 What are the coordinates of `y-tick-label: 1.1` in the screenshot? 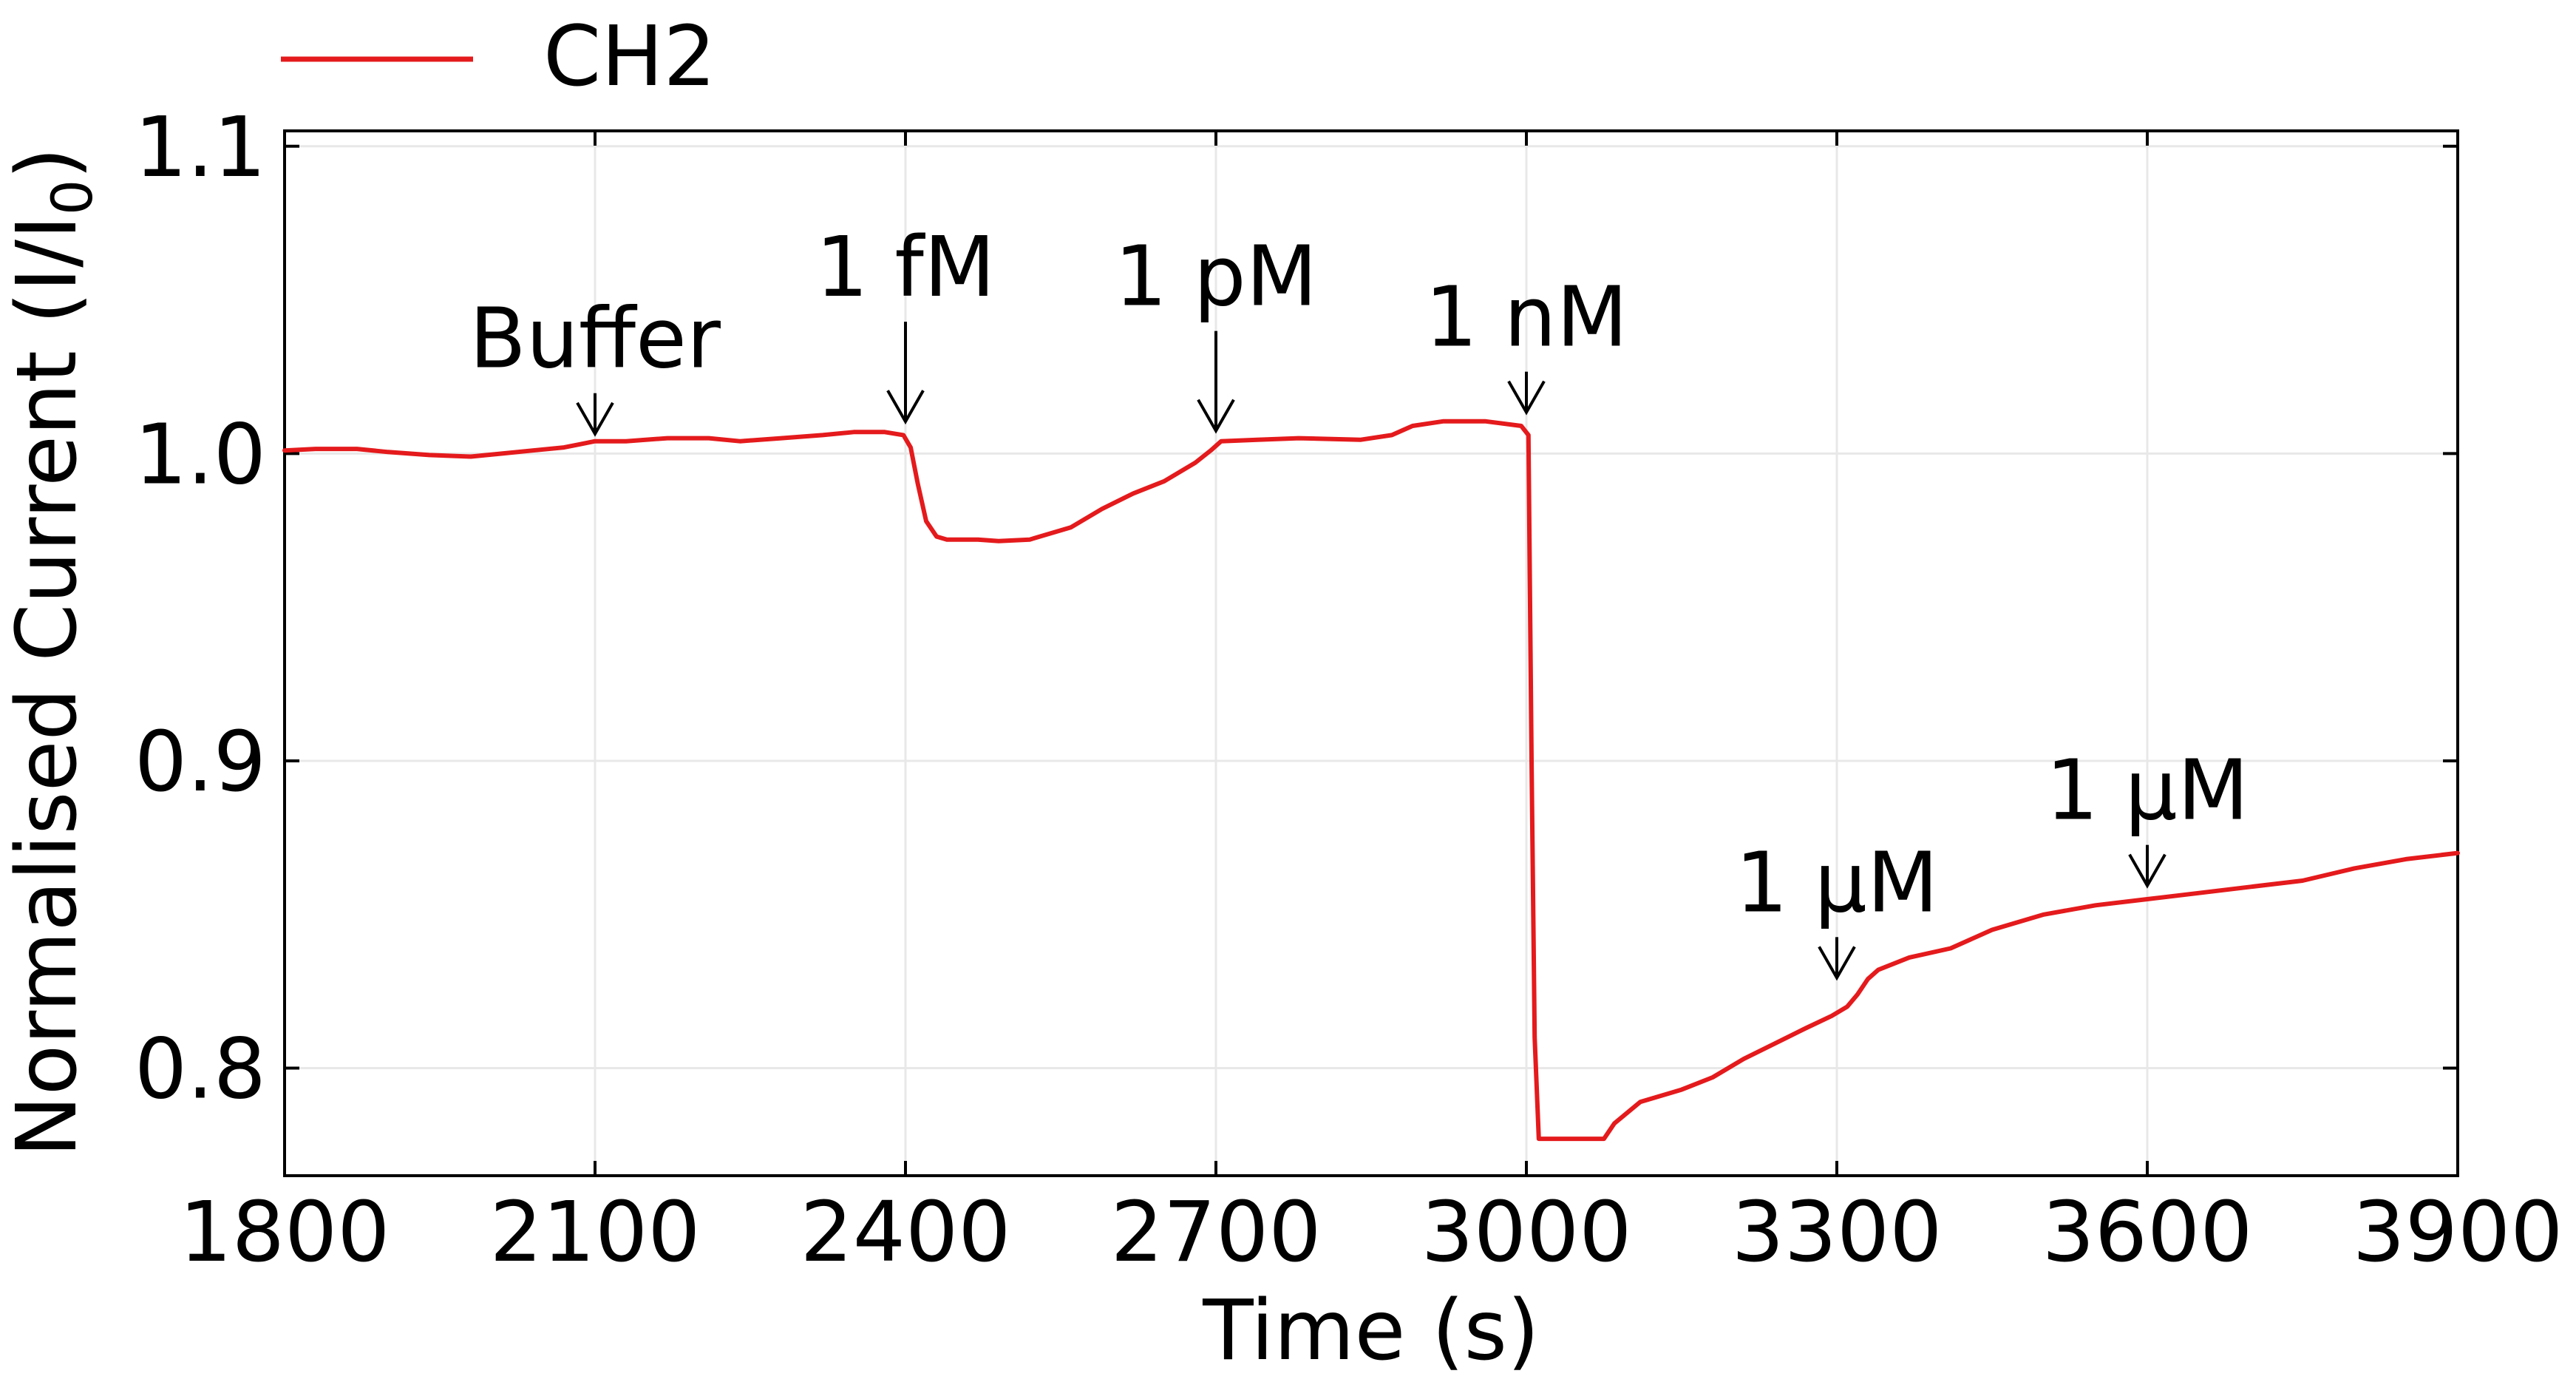 It's located at (200, 148).